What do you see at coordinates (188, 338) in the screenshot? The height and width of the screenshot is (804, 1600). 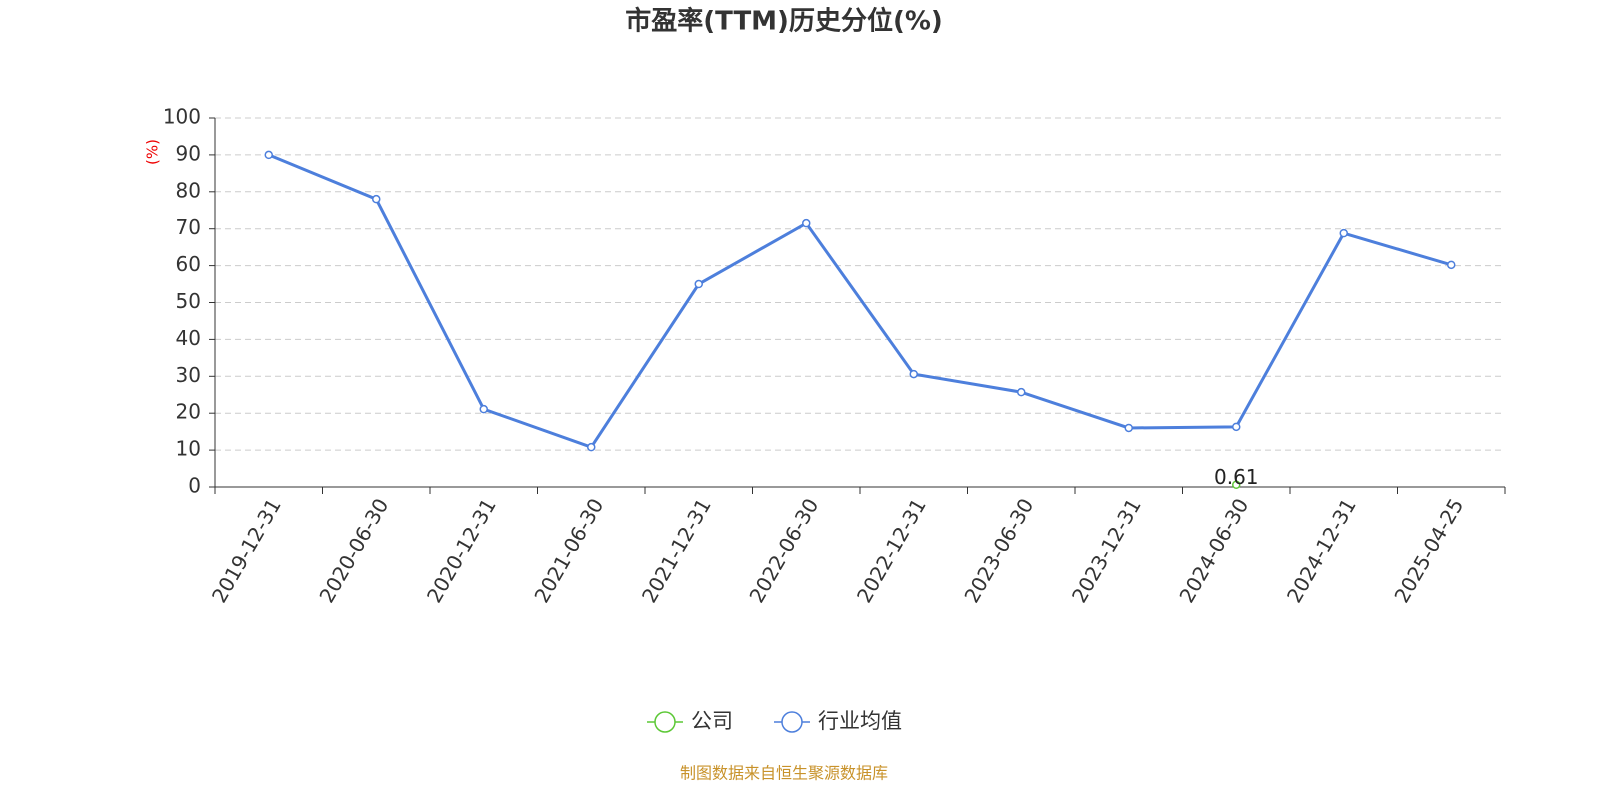 I see `y-tick-label: 40` at bounding box center [188, 338].